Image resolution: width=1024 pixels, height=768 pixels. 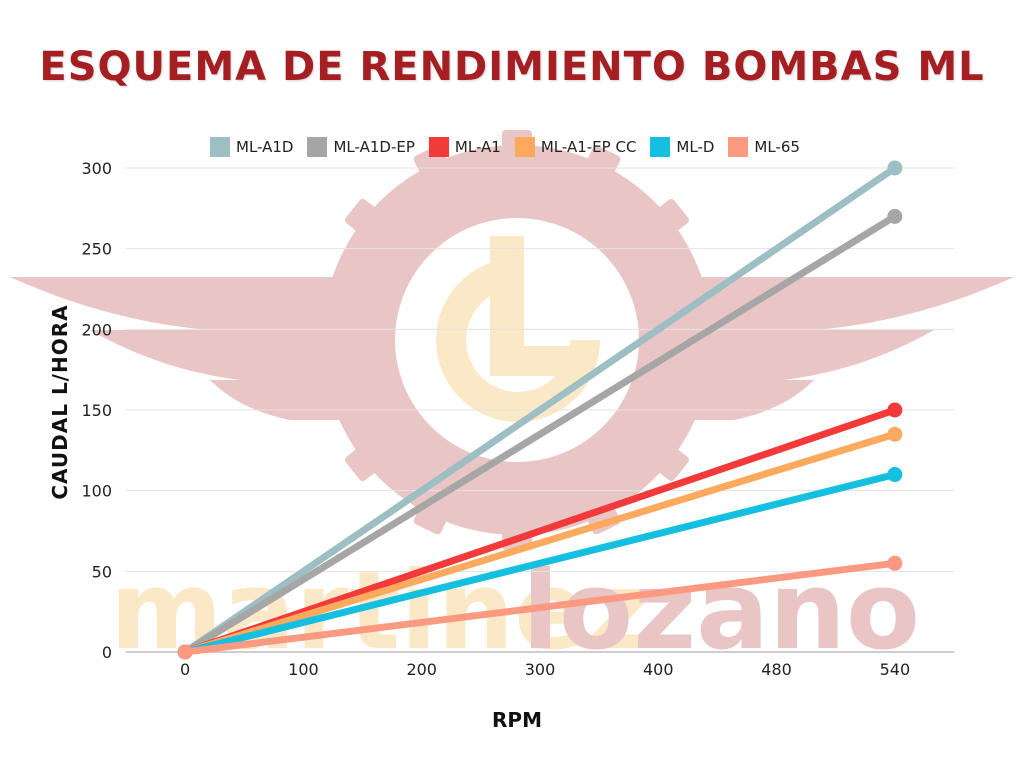 I want to click on legend-label: ML-A1-EP CC, so click(x=588, y=147).